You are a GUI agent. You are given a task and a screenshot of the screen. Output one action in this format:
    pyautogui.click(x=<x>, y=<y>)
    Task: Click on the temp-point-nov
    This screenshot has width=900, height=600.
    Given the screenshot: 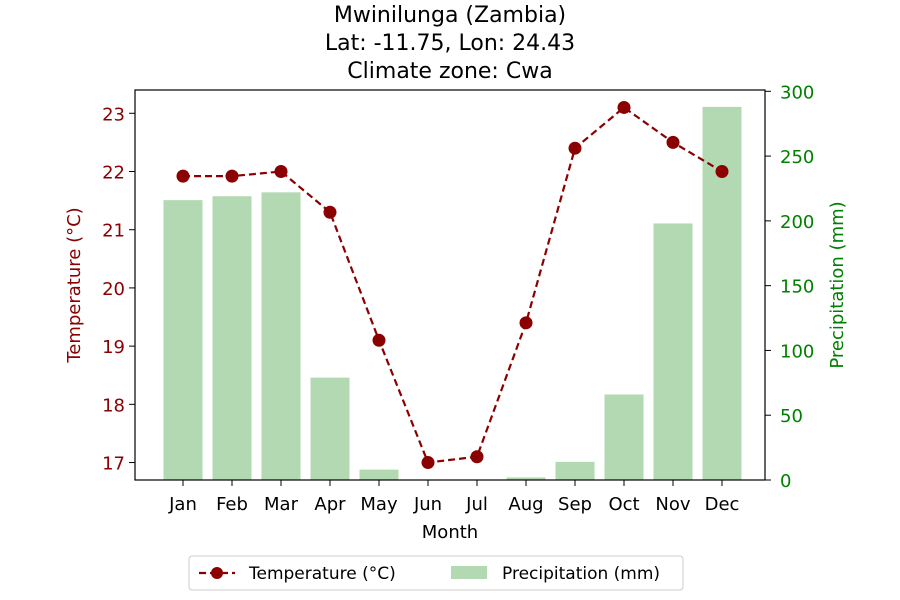 What is the action you would take?
    pyautogui.click(x=673, y=142)
    